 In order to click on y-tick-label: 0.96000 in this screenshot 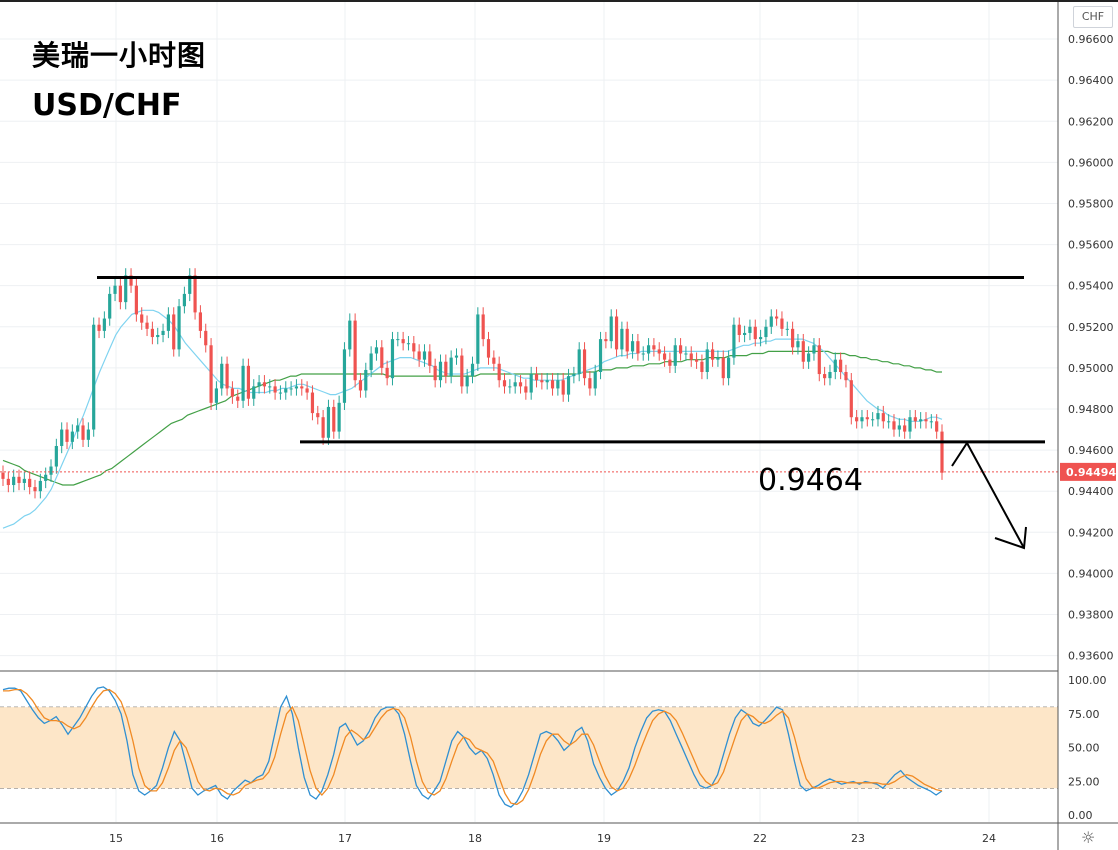, I will do `click(1091, 162)`.